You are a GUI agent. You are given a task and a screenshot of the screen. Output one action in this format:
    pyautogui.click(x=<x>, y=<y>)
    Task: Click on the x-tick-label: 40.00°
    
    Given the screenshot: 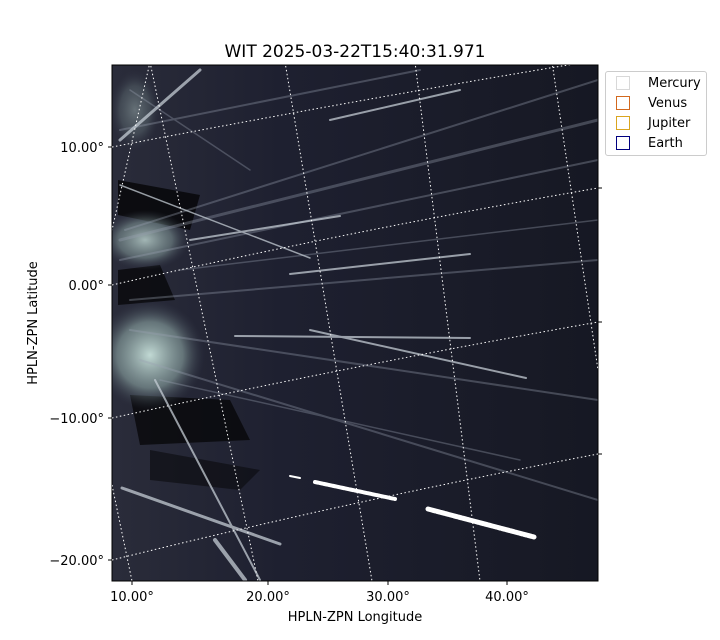 What is the action you would take?
    pyautogui.click(x=507, y=597)
    